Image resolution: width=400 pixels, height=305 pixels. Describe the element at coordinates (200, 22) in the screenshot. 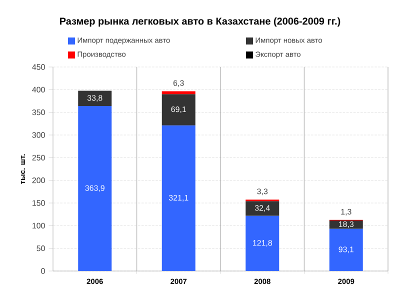

I see `chart-title: Размер рынка легковых авто в Казахстане (2006-2009 гг.)` at that location.